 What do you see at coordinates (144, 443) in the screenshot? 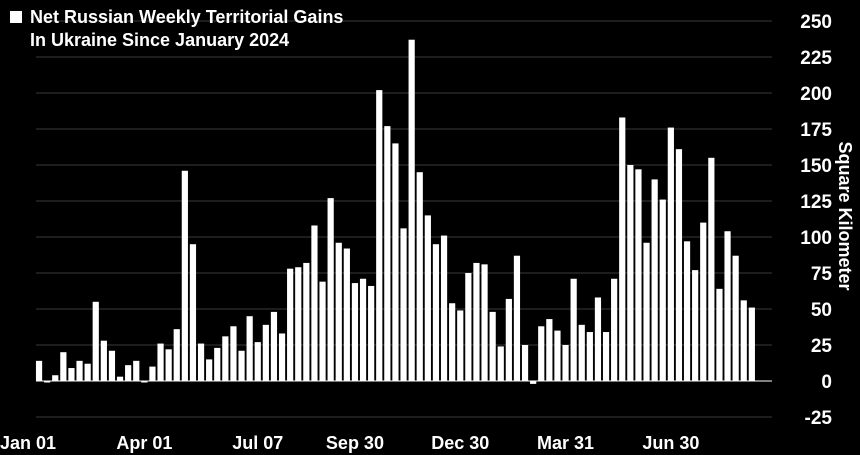
I see `x-tick-label: Apr 01` at bounding box center [144, 443].